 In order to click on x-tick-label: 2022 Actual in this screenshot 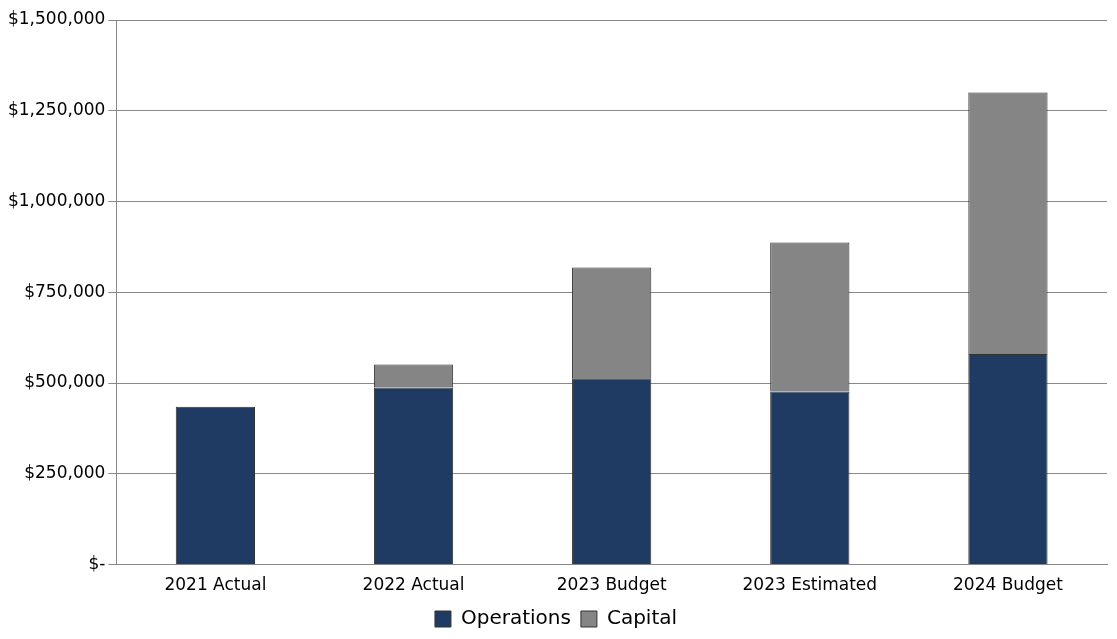, I will do `click(413, 584)`.